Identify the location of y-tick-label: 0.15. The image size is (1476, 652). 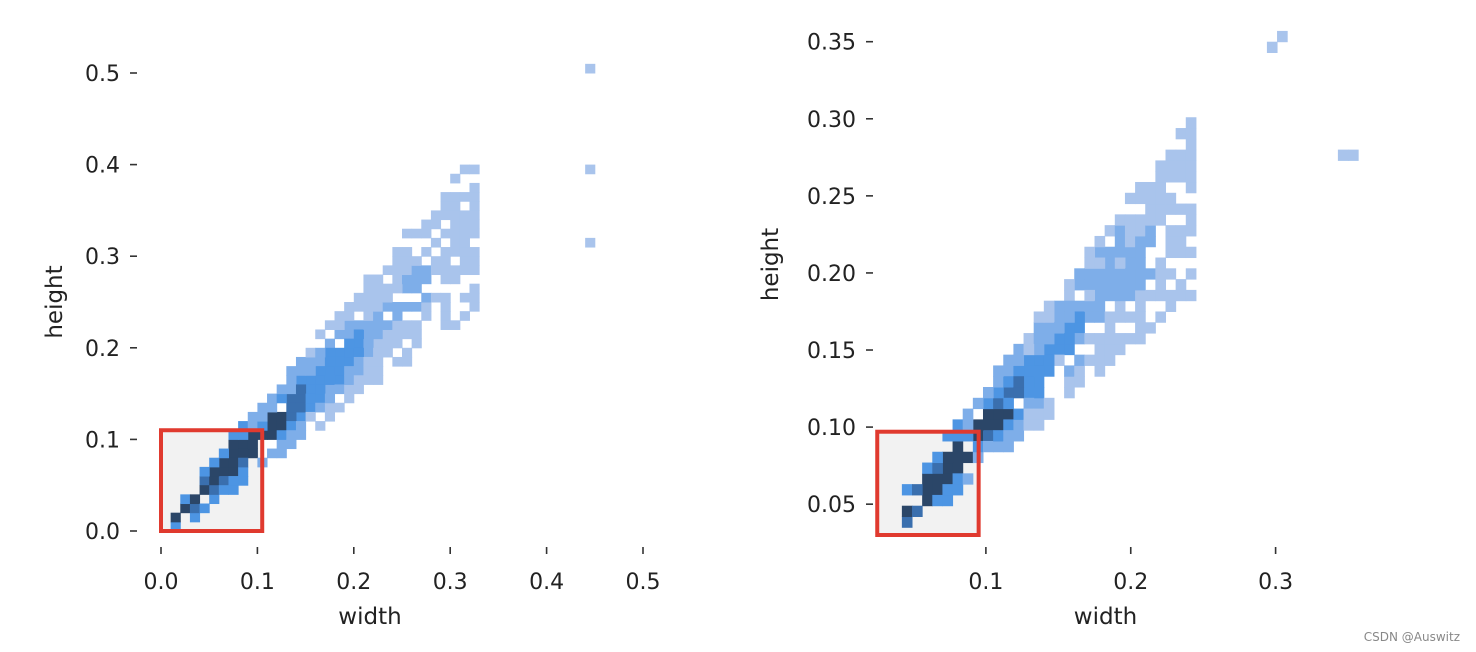
(831, 351).